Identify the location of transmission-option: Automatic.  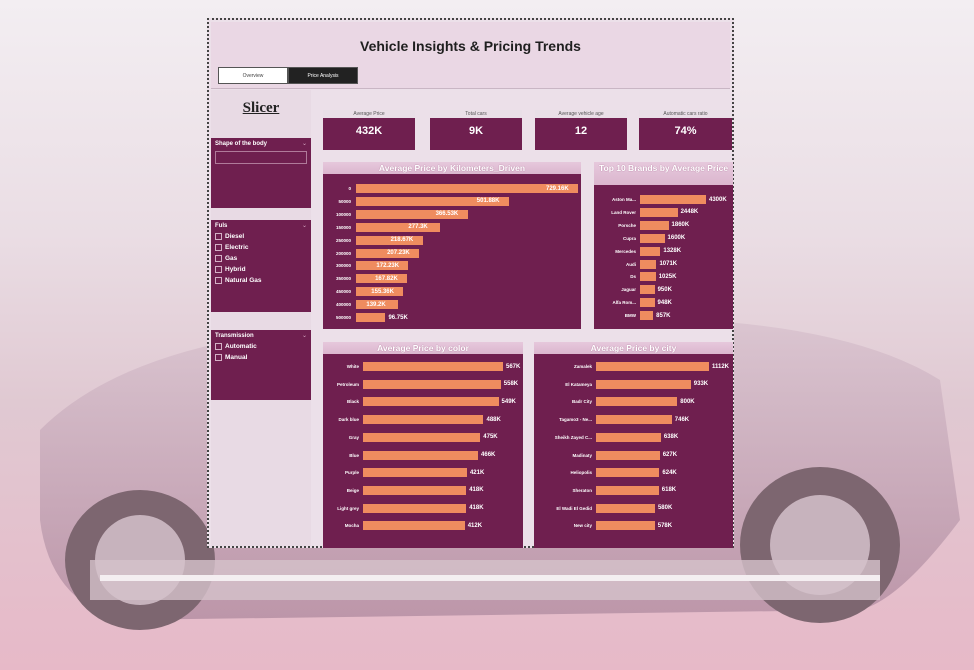
(261, 346).